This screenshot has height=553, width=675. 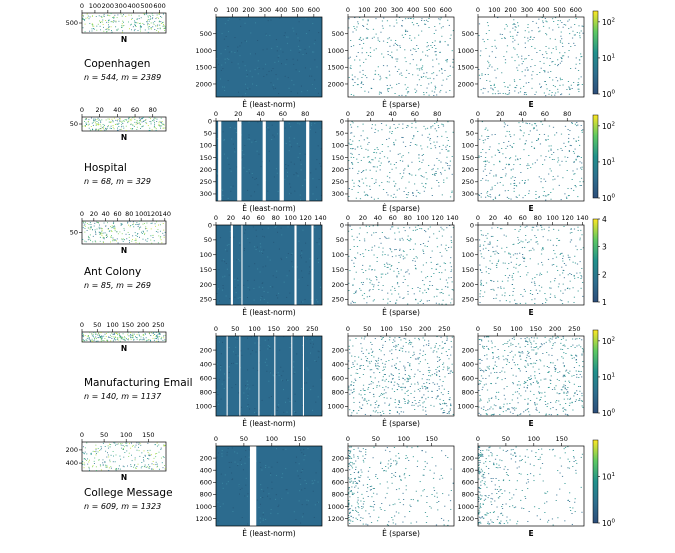 What do you see at coordinates (437, 114) in the screenshot?
I see `x-tick-label: 80` at bounding box center [437, 114].